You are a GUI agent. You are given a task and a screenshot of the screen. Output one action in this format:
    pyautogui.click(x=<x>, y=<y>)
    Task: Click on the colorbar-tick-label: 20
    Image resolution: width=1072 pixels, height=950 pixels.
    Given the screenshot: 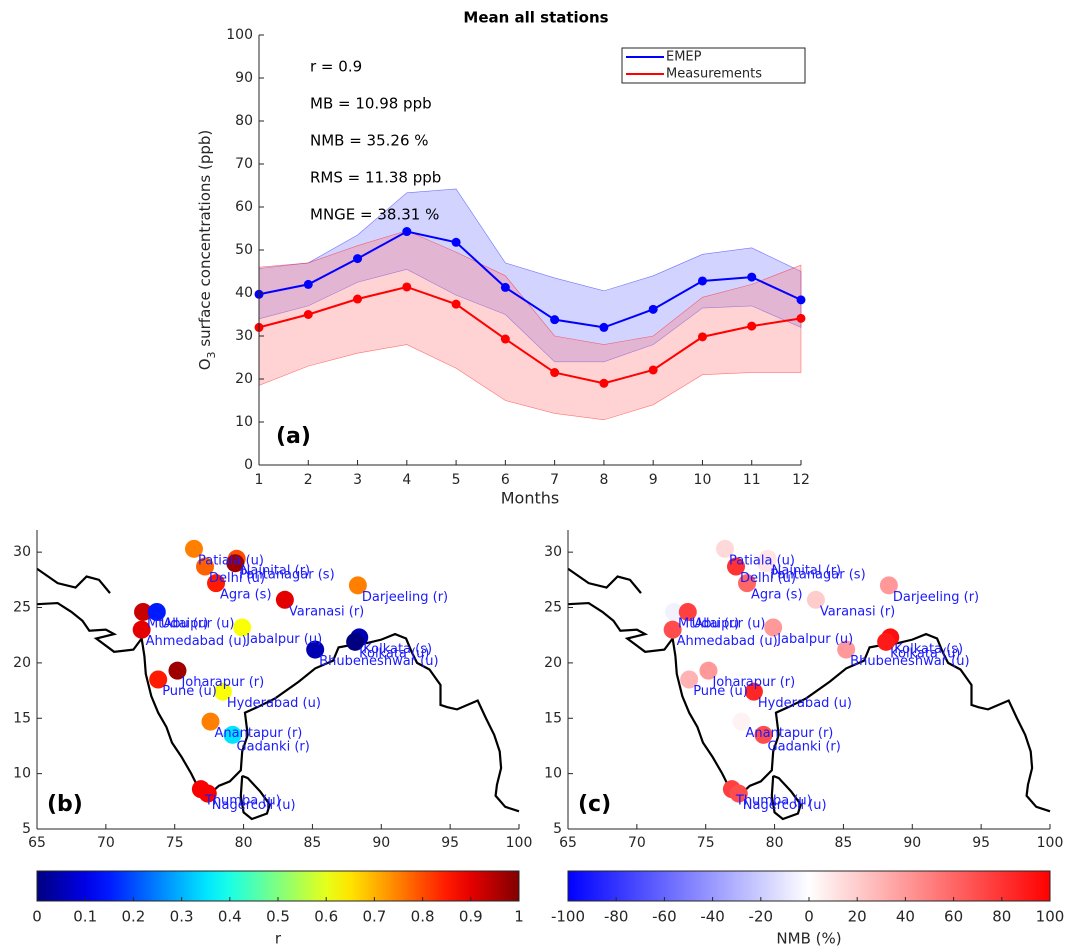 What is the action you would take?
    pyautogui.click(x=857, y=917)
    